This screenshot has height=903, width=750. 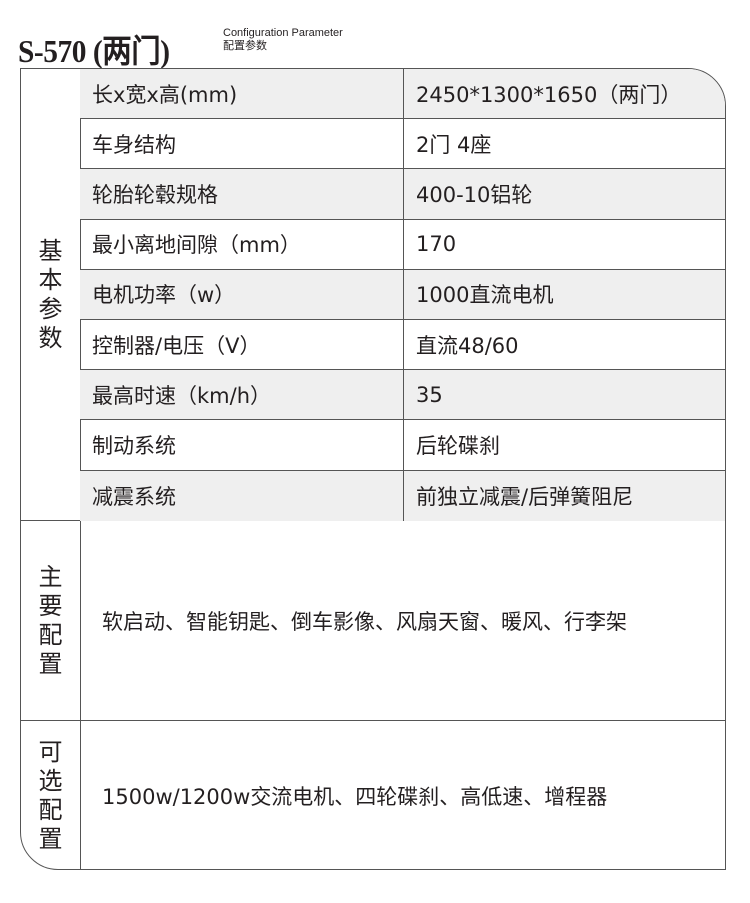 I want to click on table-row: 最小离地间隙（mm） 170, so click(x=402, y=244).